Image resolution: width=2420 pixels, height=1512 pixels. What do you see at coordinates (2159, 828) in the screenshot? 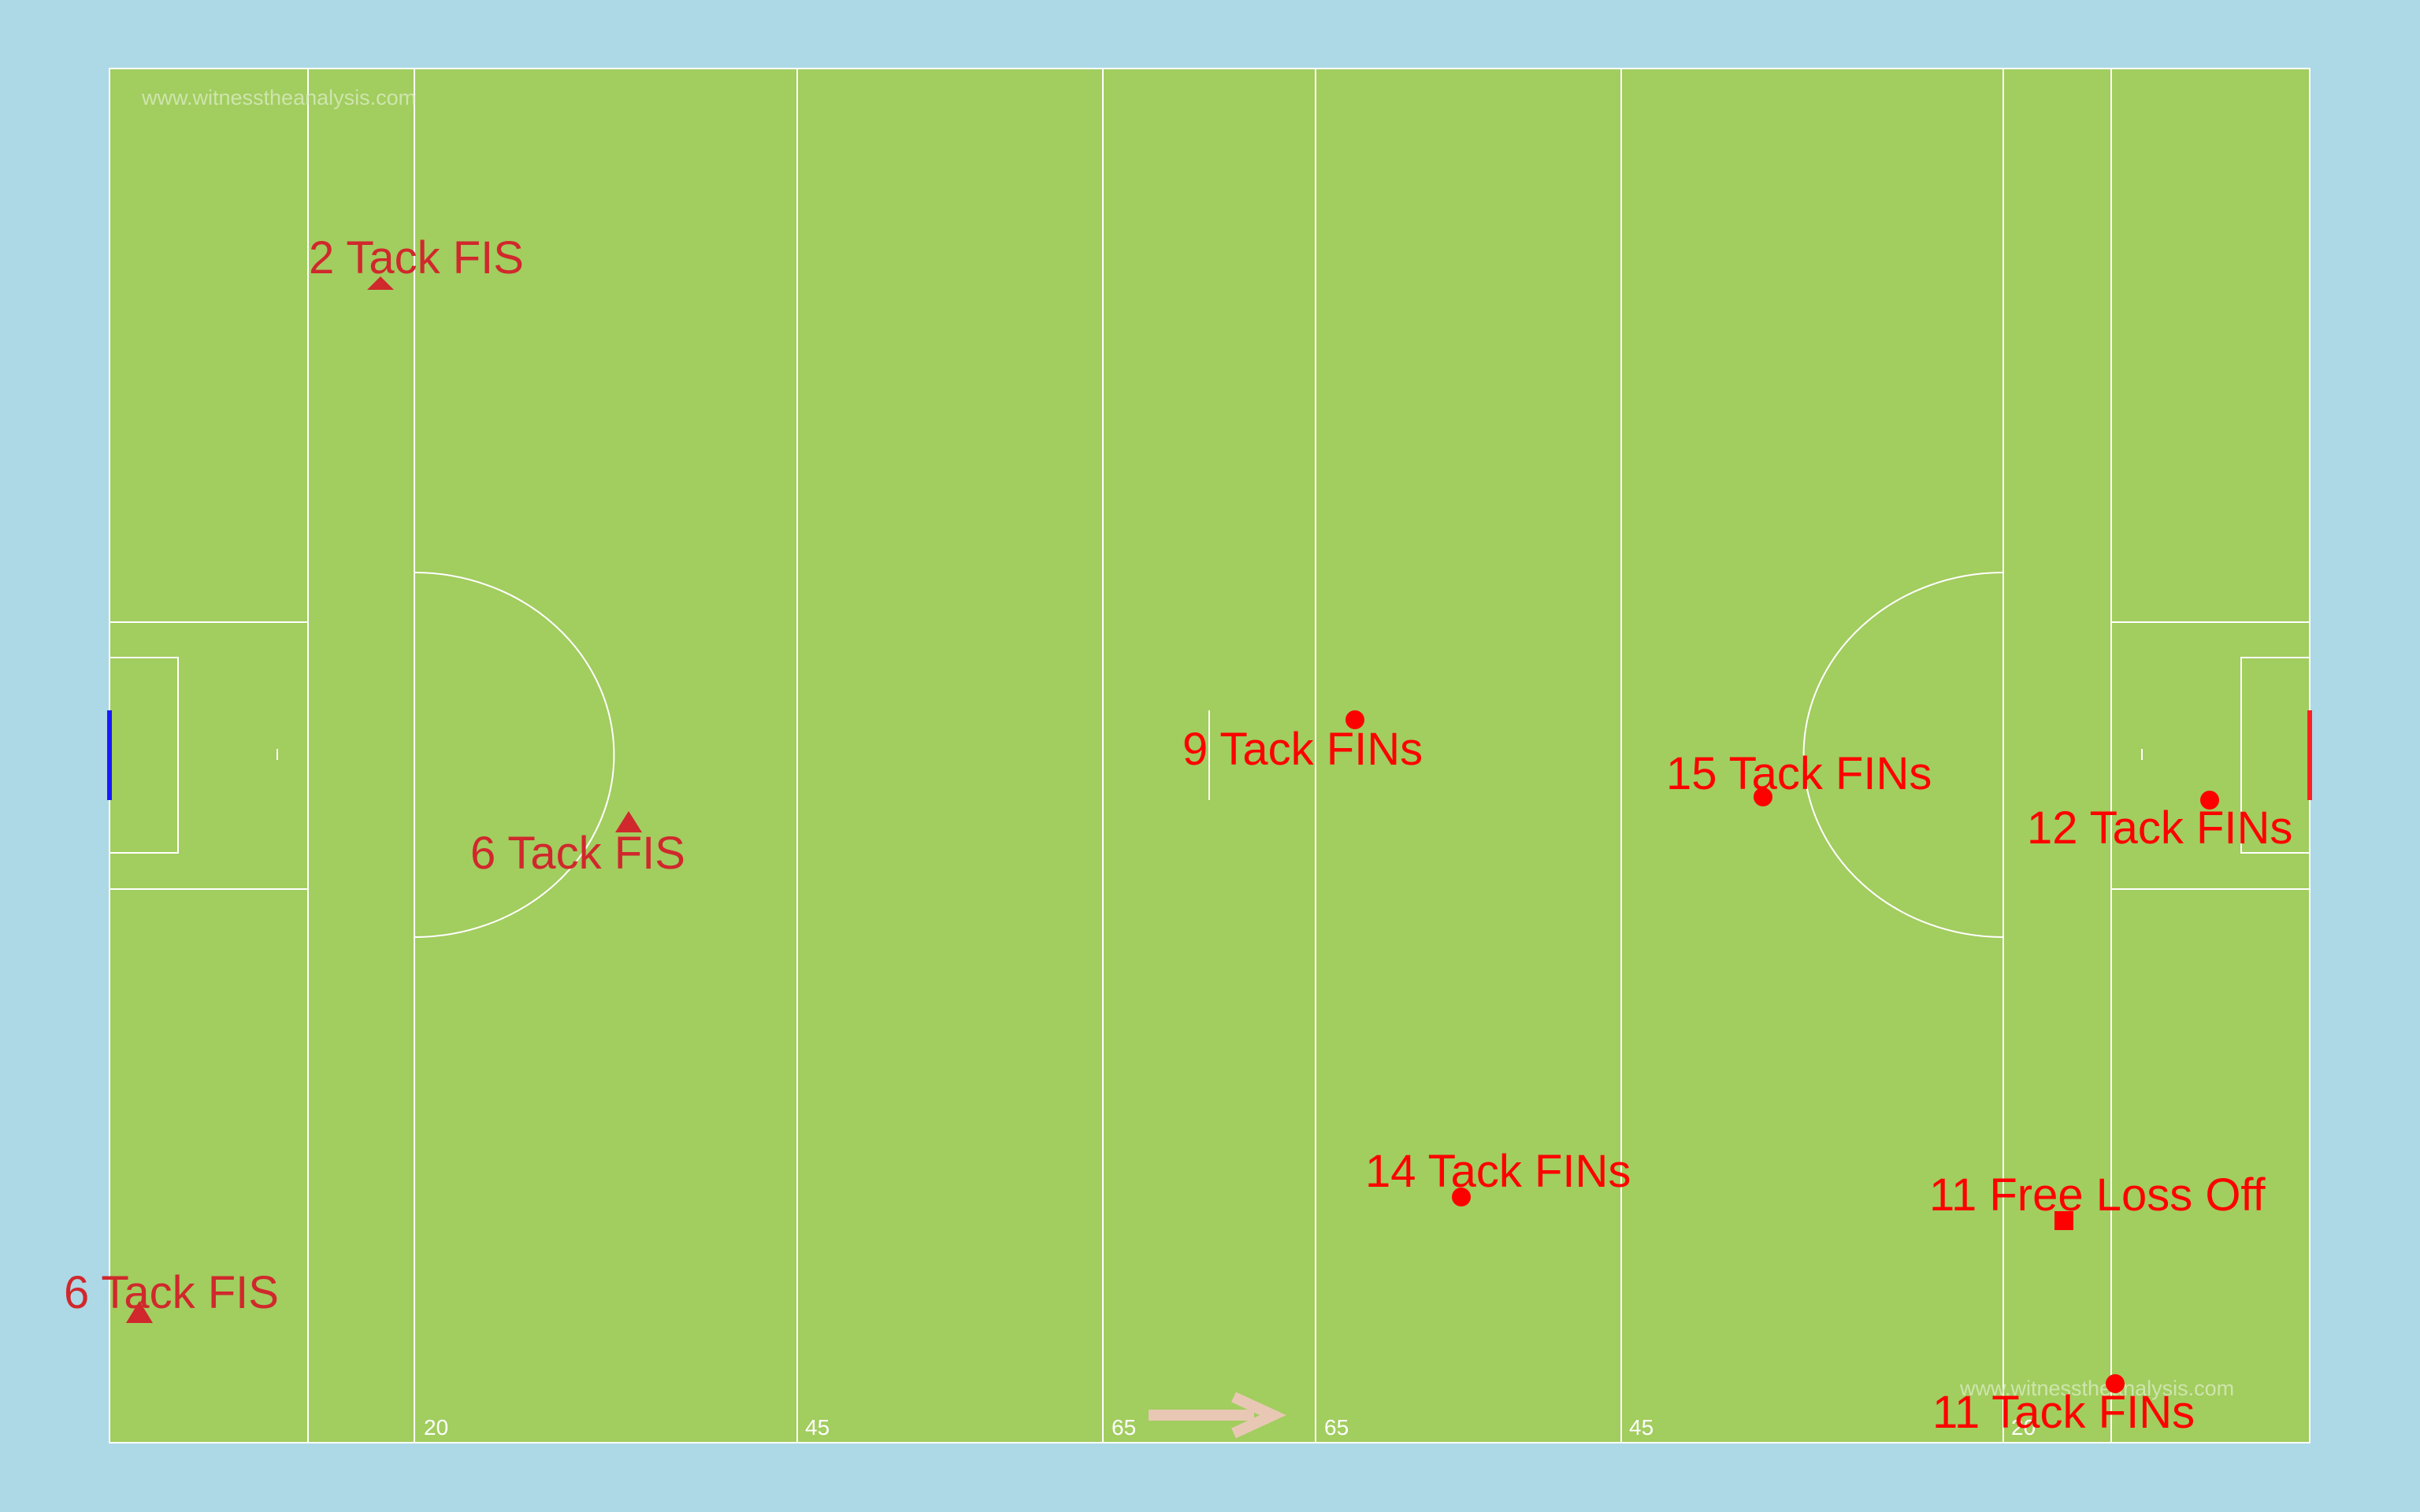
I see `event-label: 12 Tack FINs` at bounding box center [2159, 828].